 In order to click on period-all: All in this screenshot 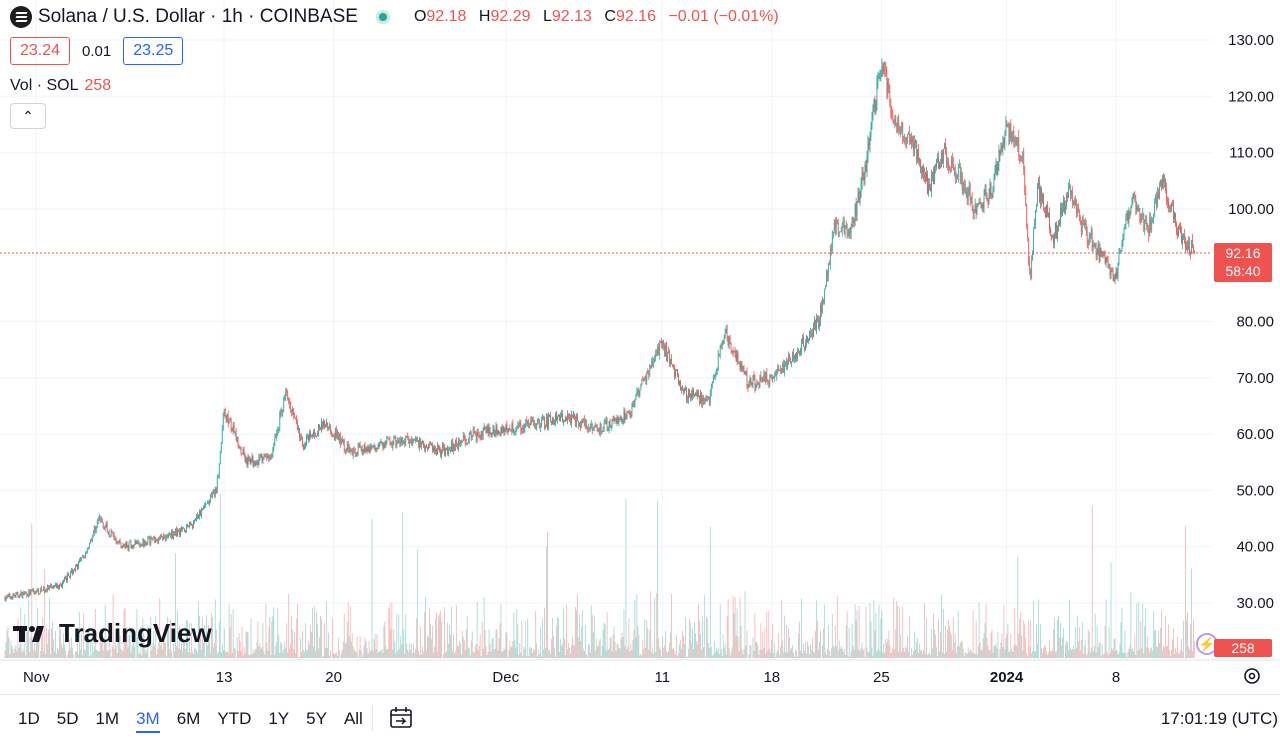, I will do `click(353, 721)`.